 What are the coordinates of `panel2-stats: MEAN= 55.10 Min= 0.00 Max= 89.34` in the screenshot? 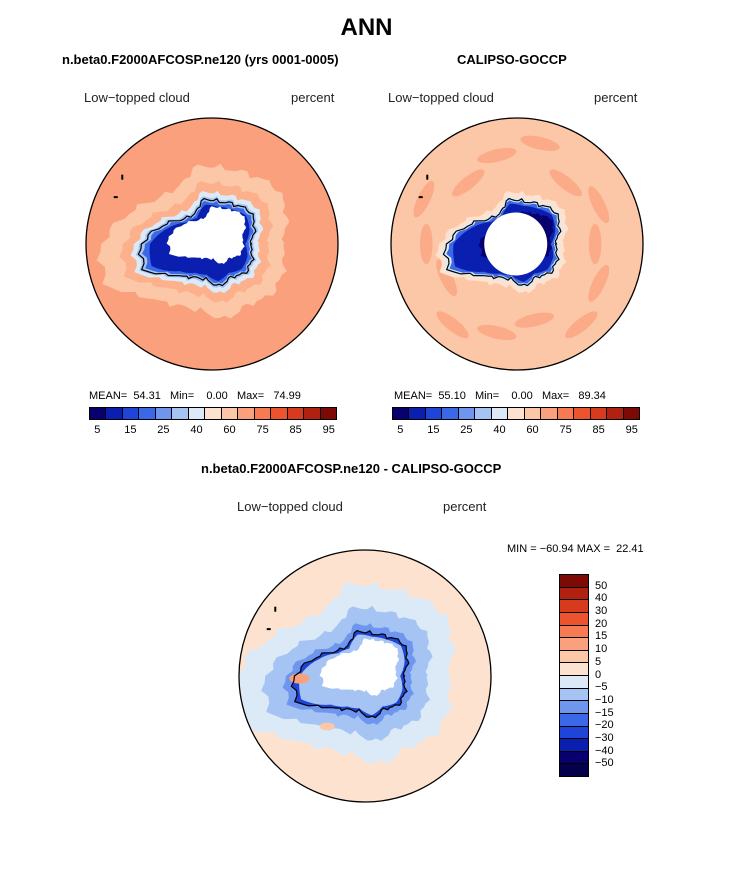 It's located at (500, 396).